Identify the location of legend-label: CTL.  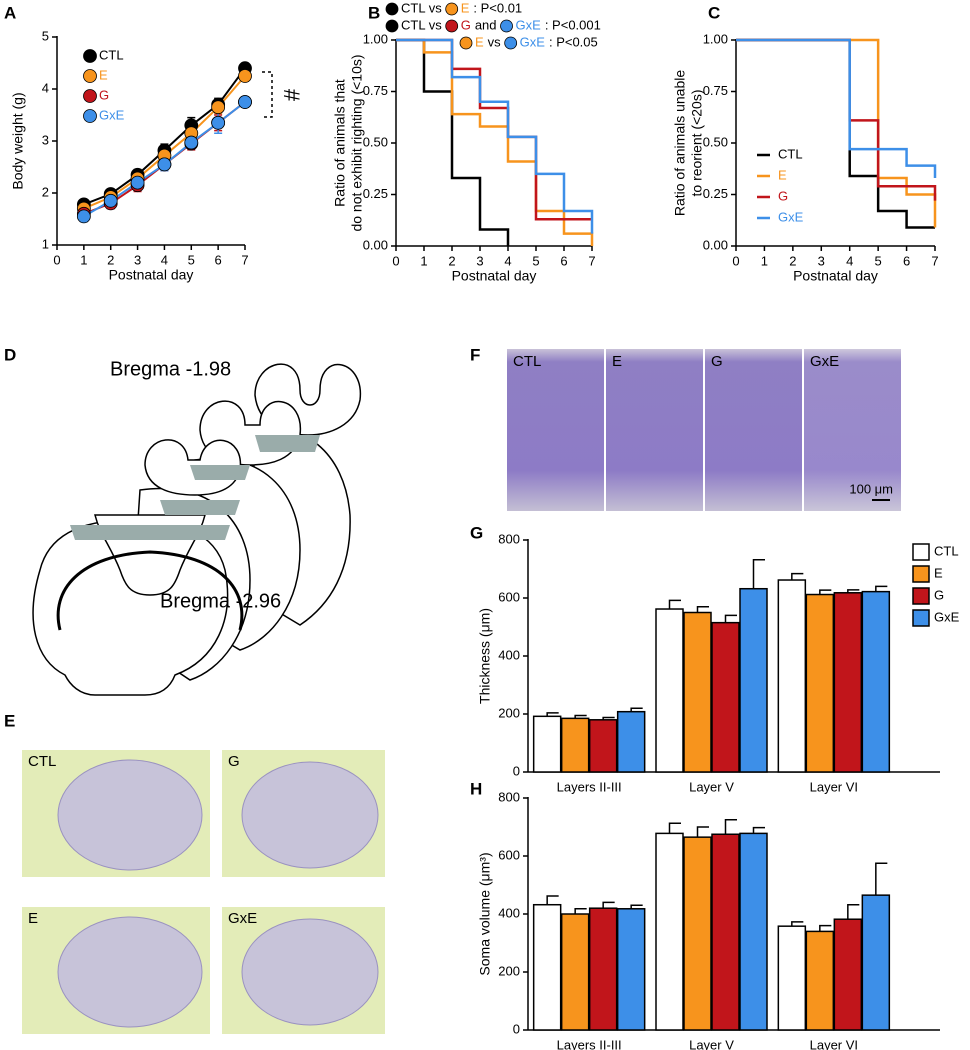
(790, 153).